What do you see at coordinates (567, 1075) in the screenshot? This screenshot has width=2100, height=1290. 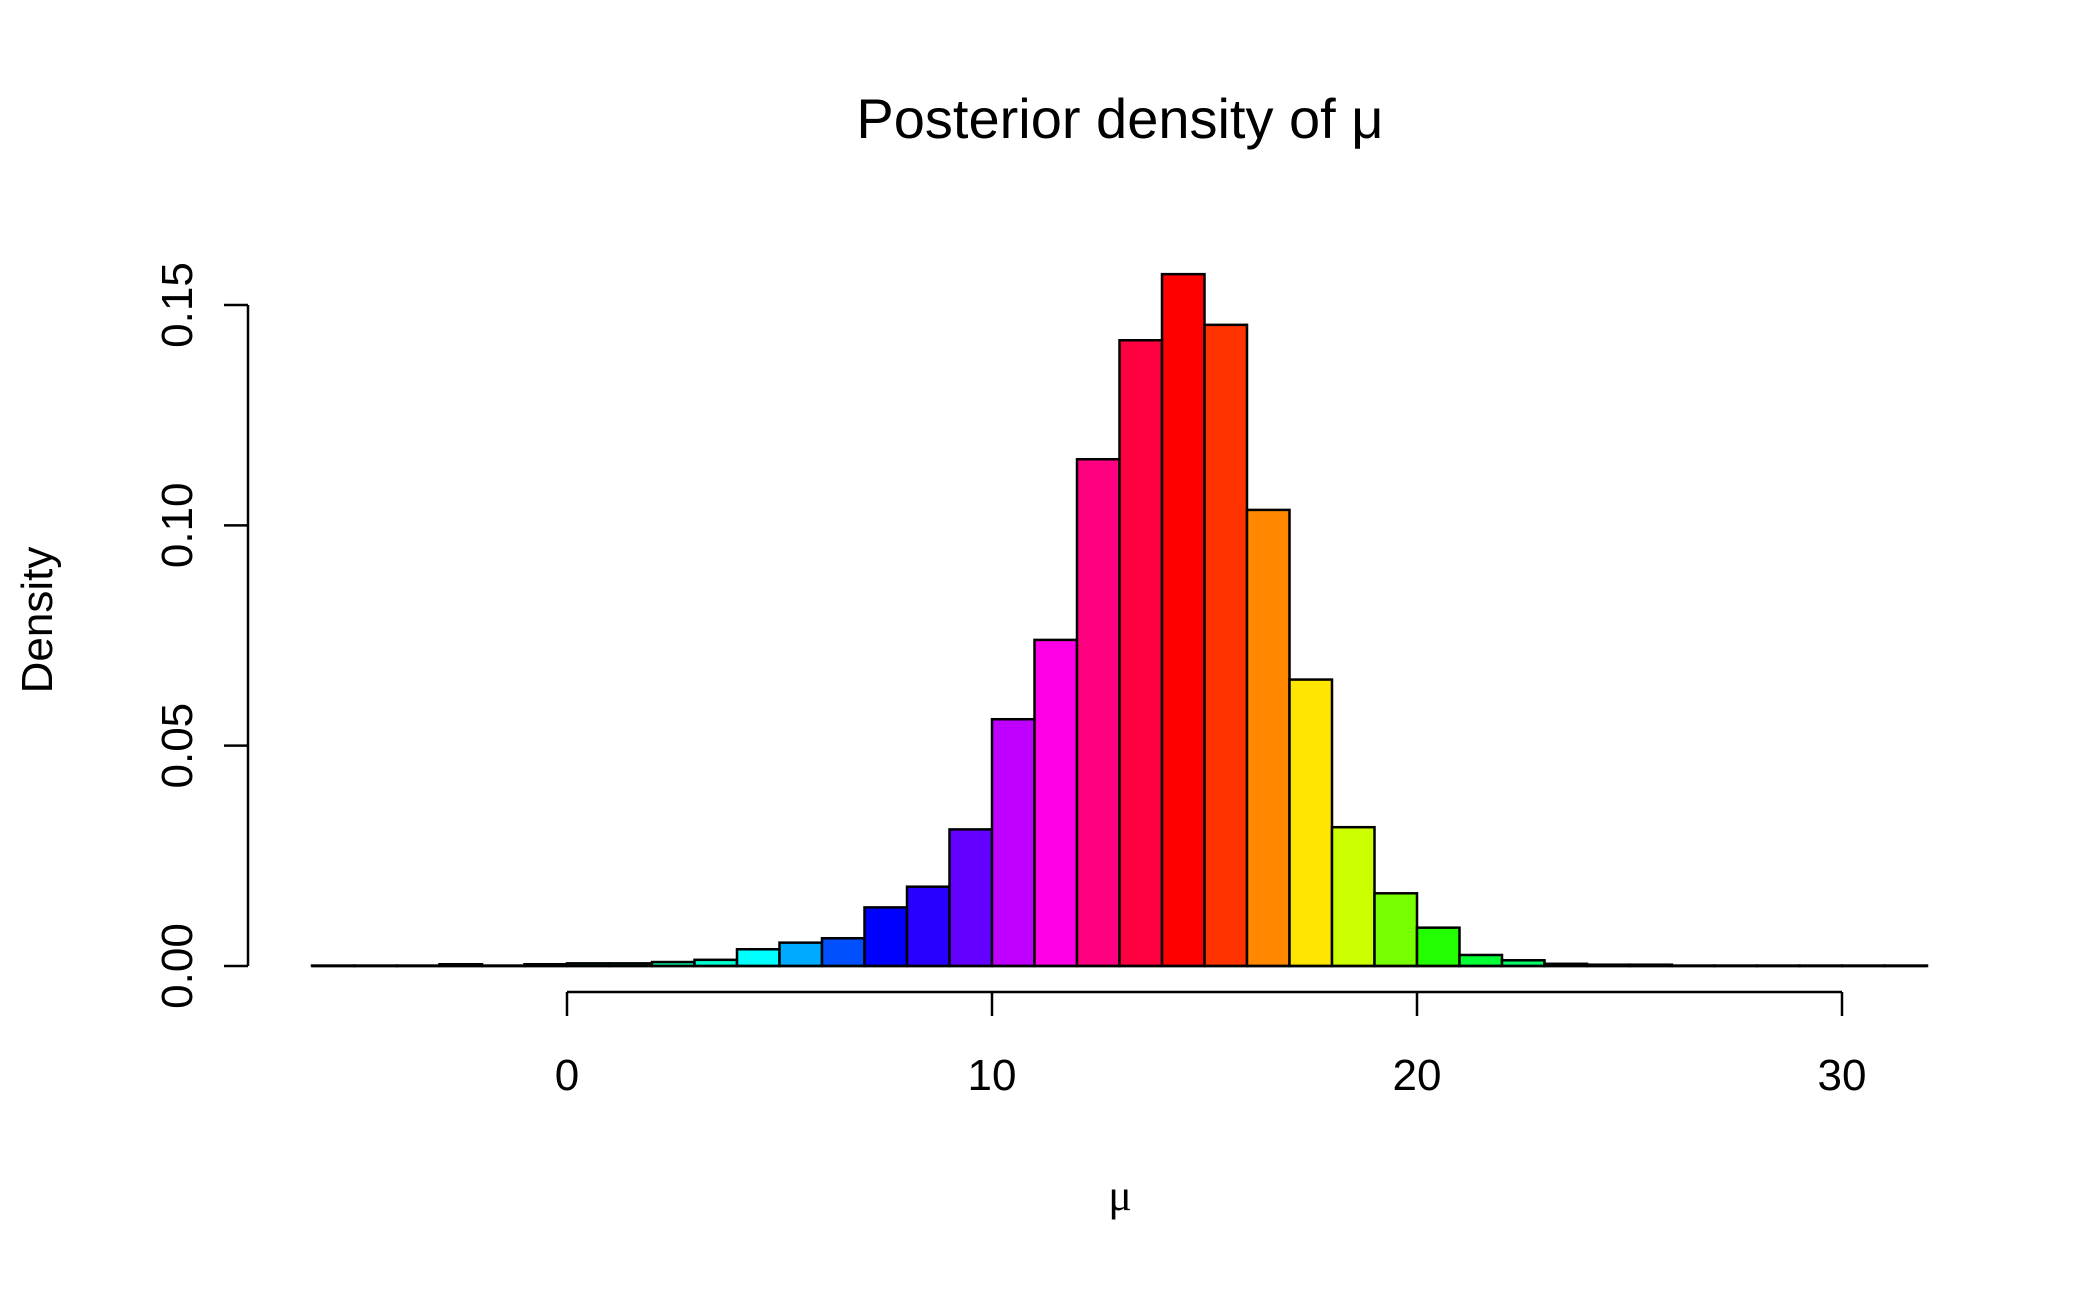 I see `x-tick-label: 0` at bounding box center [567, 1075].